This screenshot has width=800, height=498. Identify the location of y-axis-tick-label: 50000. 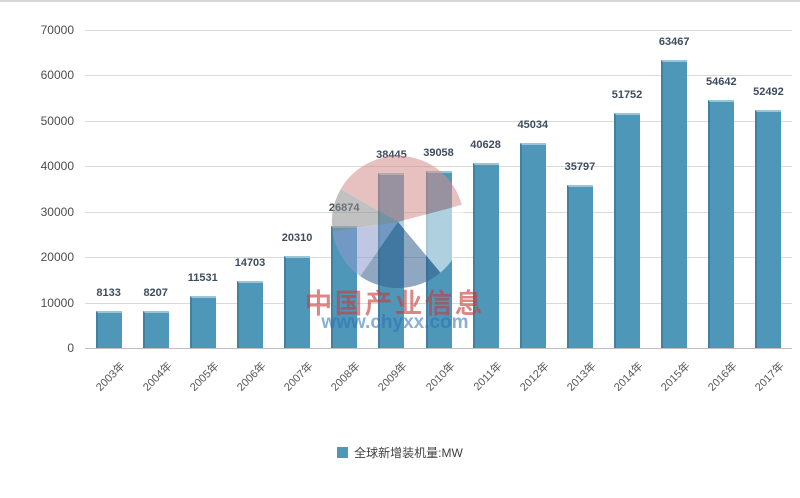
(57, 120).